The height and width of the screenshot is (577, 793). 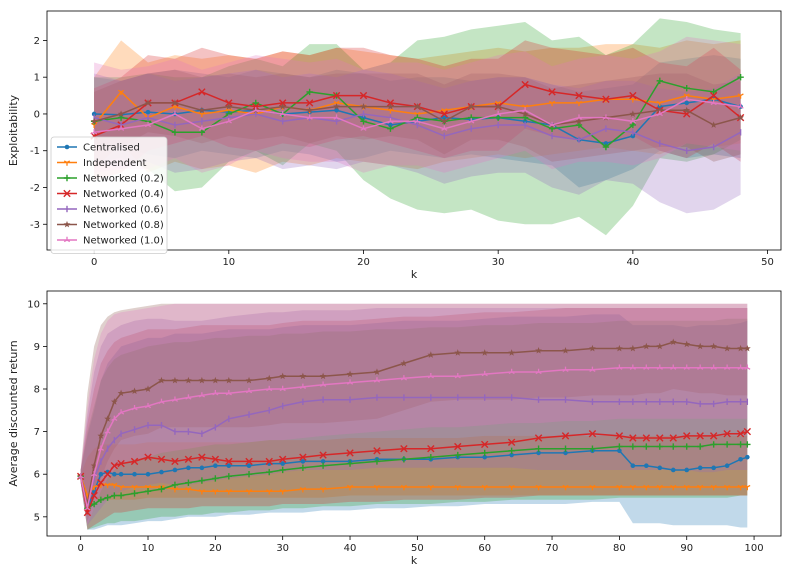 What do you see at coordinates (123, 241) in the screenshot?
I see `legend-label: Networked (1.0)` at bounding box center [123, 241].